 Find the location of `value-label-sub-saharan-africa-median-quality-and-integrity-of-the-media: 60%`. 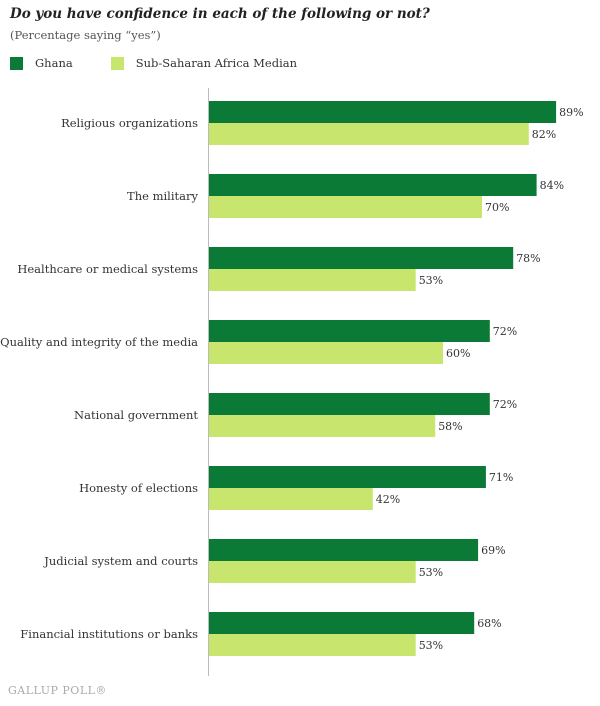

value-label-sub-saharan-africa-median-quality-and-integrity-of-the-media: 60% is located at coordinates (458, 353).